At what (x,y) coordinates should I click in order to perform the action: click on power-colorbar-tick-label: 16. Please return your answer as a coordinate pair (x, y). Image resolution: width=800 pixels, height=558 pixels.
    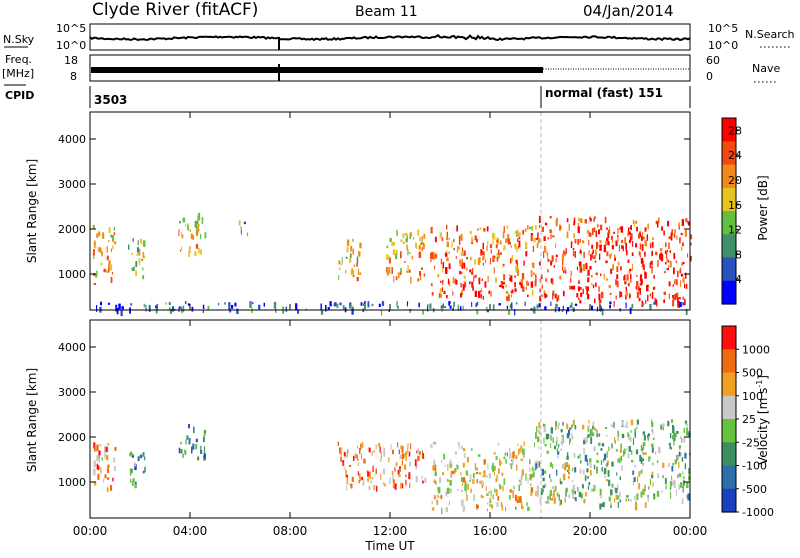
    Looking at the image, I should click on (735, 205).